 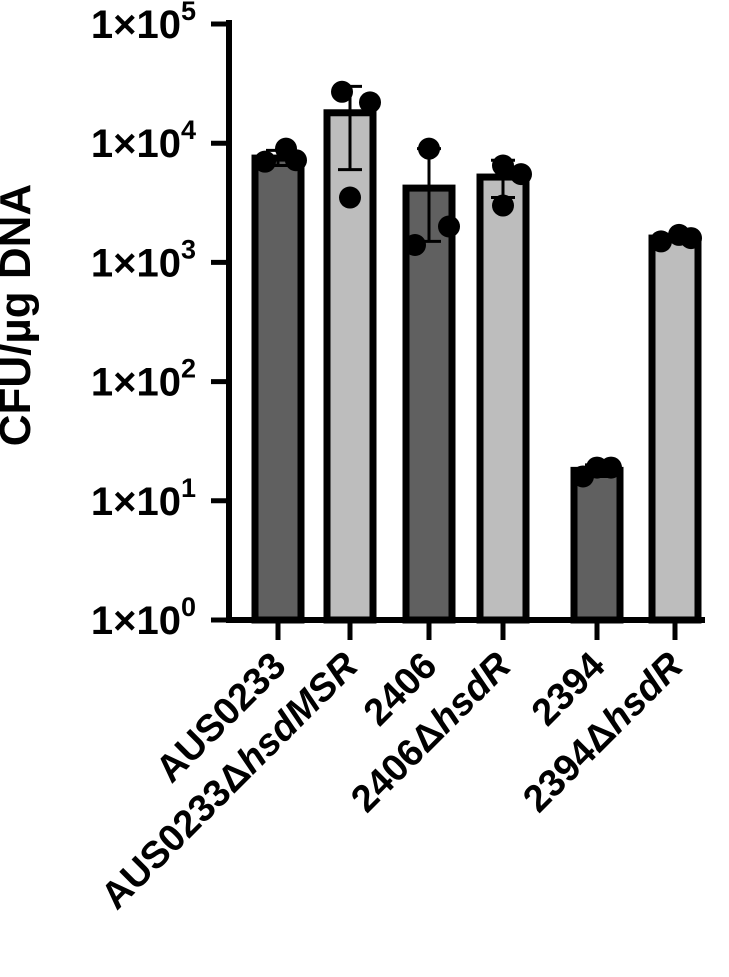 I want to click on y-tick-label: 1×10⁴, so click(x=143, y=140).